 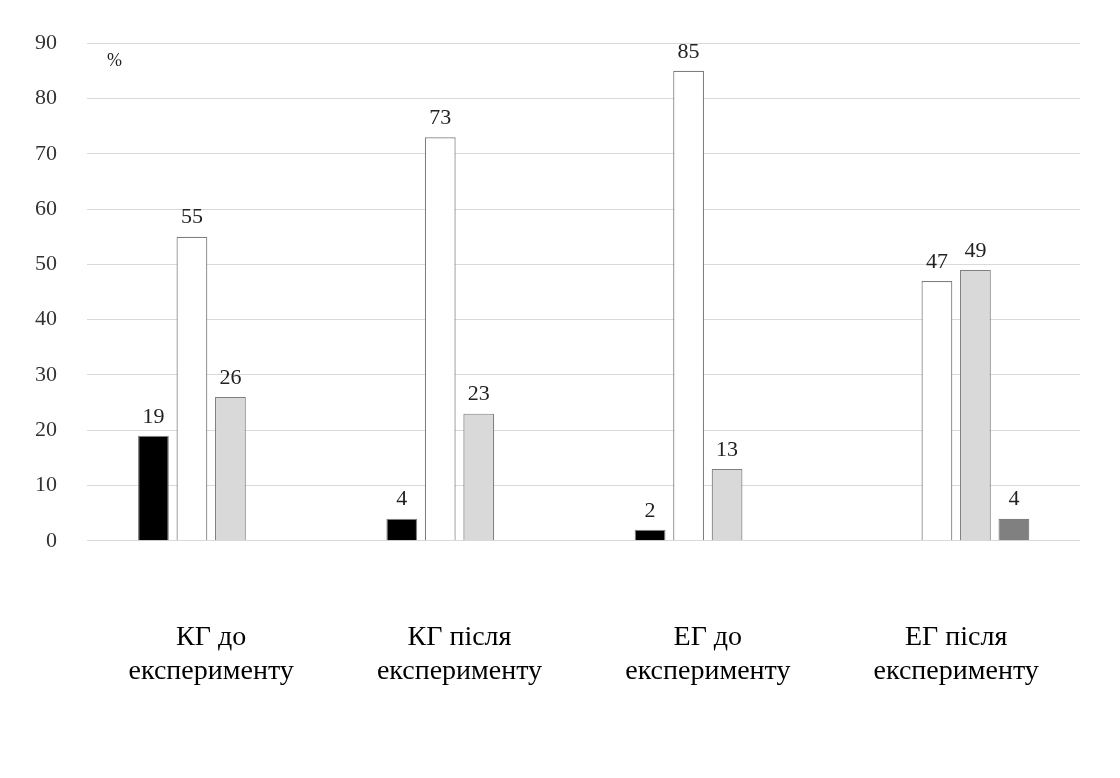 I want to click on y-tick-label: 60, so click(x=46, y=207).